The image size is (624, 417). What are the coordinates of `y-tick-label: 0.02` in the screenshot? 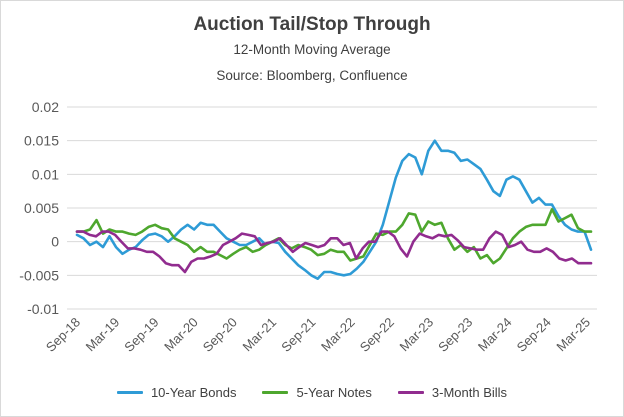 It's located at (45, 107).